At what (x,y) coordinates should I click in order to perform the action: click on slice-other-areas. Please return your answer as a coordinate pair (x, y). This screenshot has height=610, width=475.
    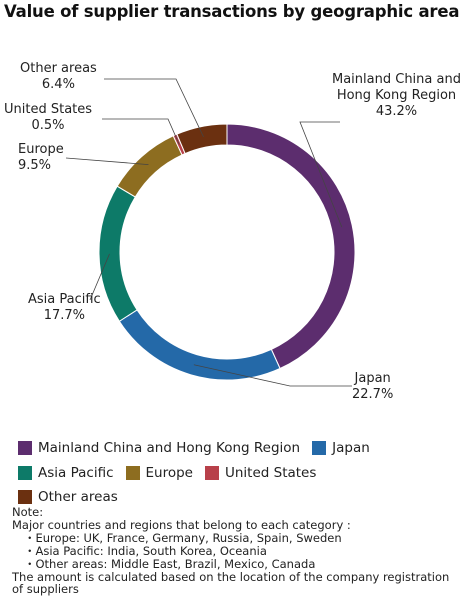
    Looking at the image, I should click on (202, 139).